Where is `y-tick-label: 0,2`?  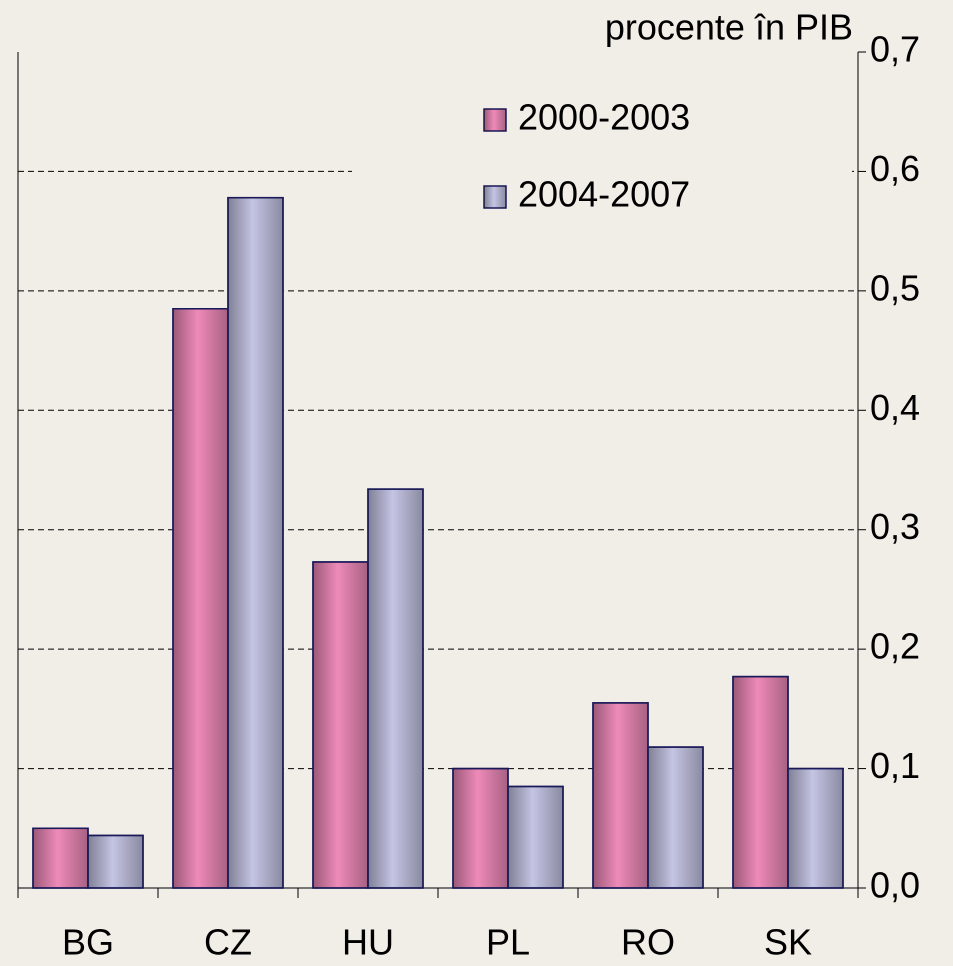 y-tick-label: 0,2 is located at coordinates (895, 646).